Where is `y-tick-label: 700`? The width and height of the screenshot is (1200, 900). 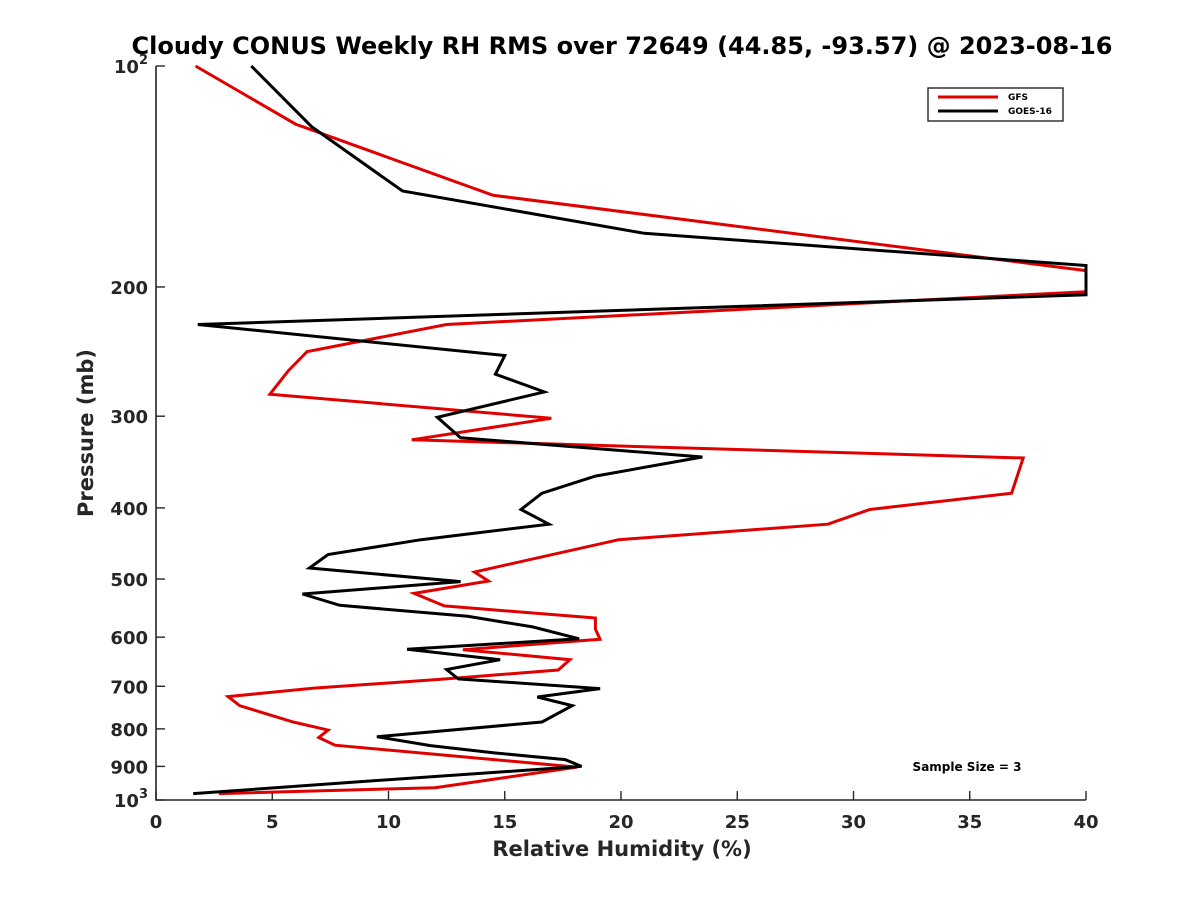 y-tick-label: 700 is located at coordinates (129, 687).